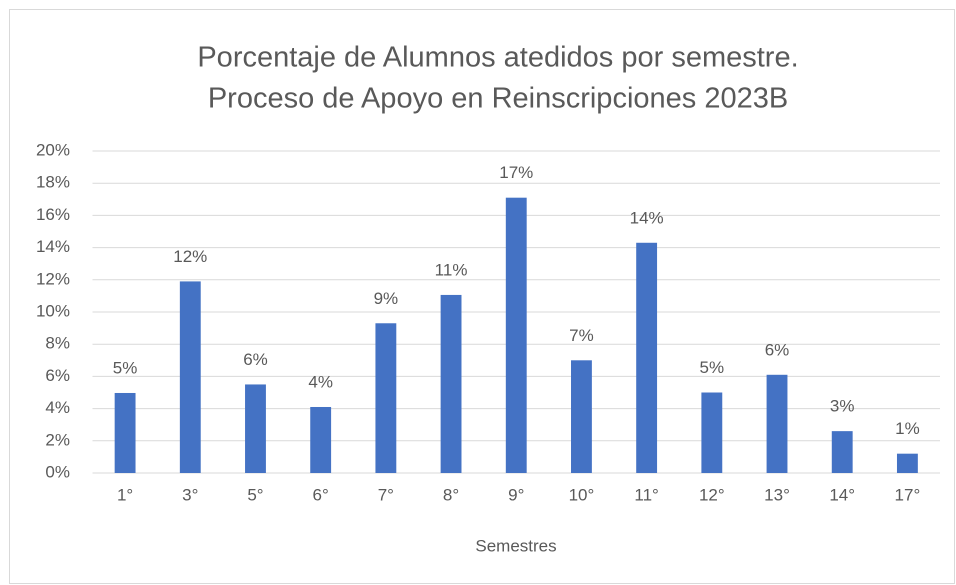  I want to click on y-tick-label: 14%, so click(53, 246).